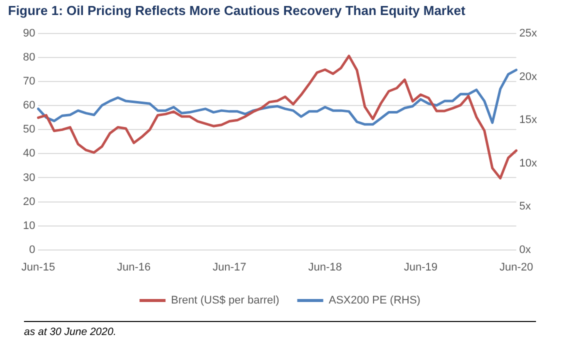  I want to click on y-tick-label: 80, so click(29, 58).